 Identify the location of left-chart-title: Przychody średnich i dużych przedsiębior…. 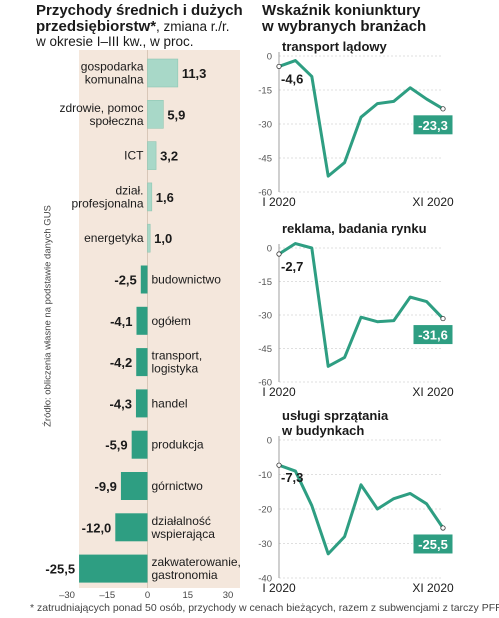
(143, 26).